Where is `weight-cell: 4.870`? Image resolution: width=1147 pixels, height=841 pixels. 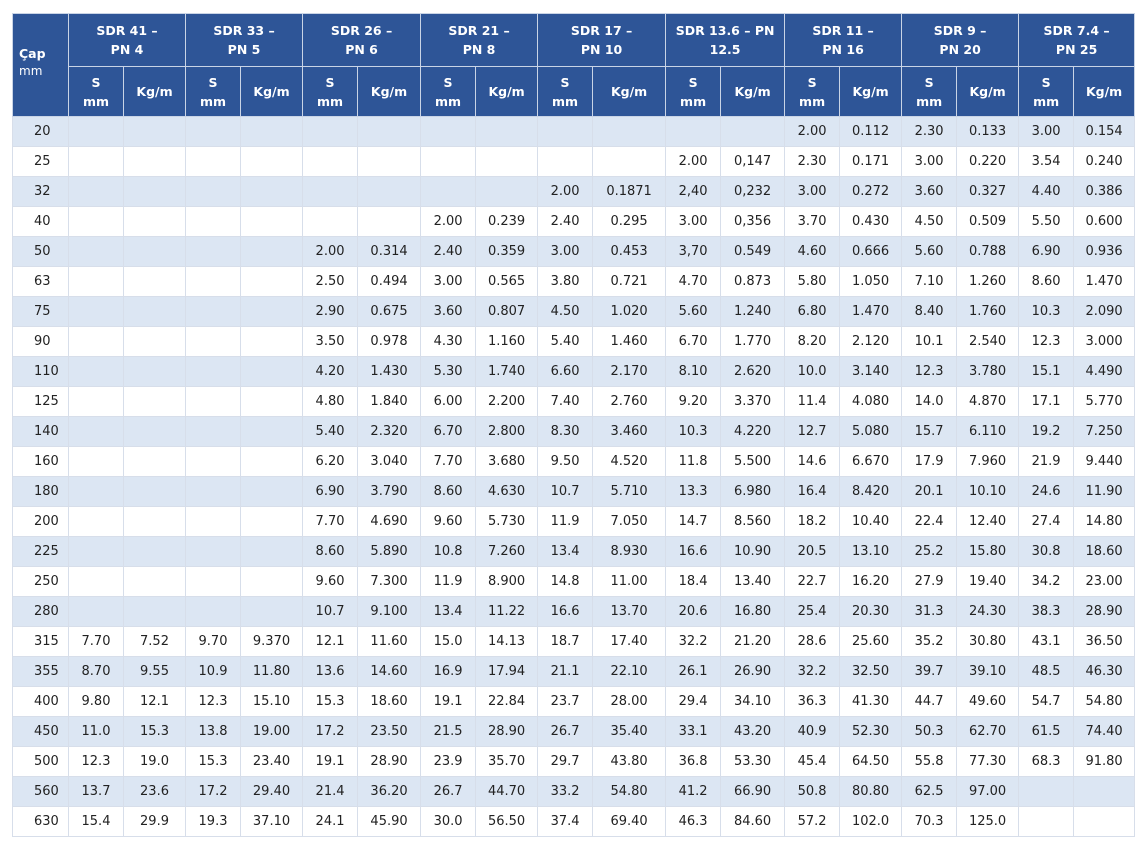
weight-cell: 4.870 is located at coordinates (988, 401).